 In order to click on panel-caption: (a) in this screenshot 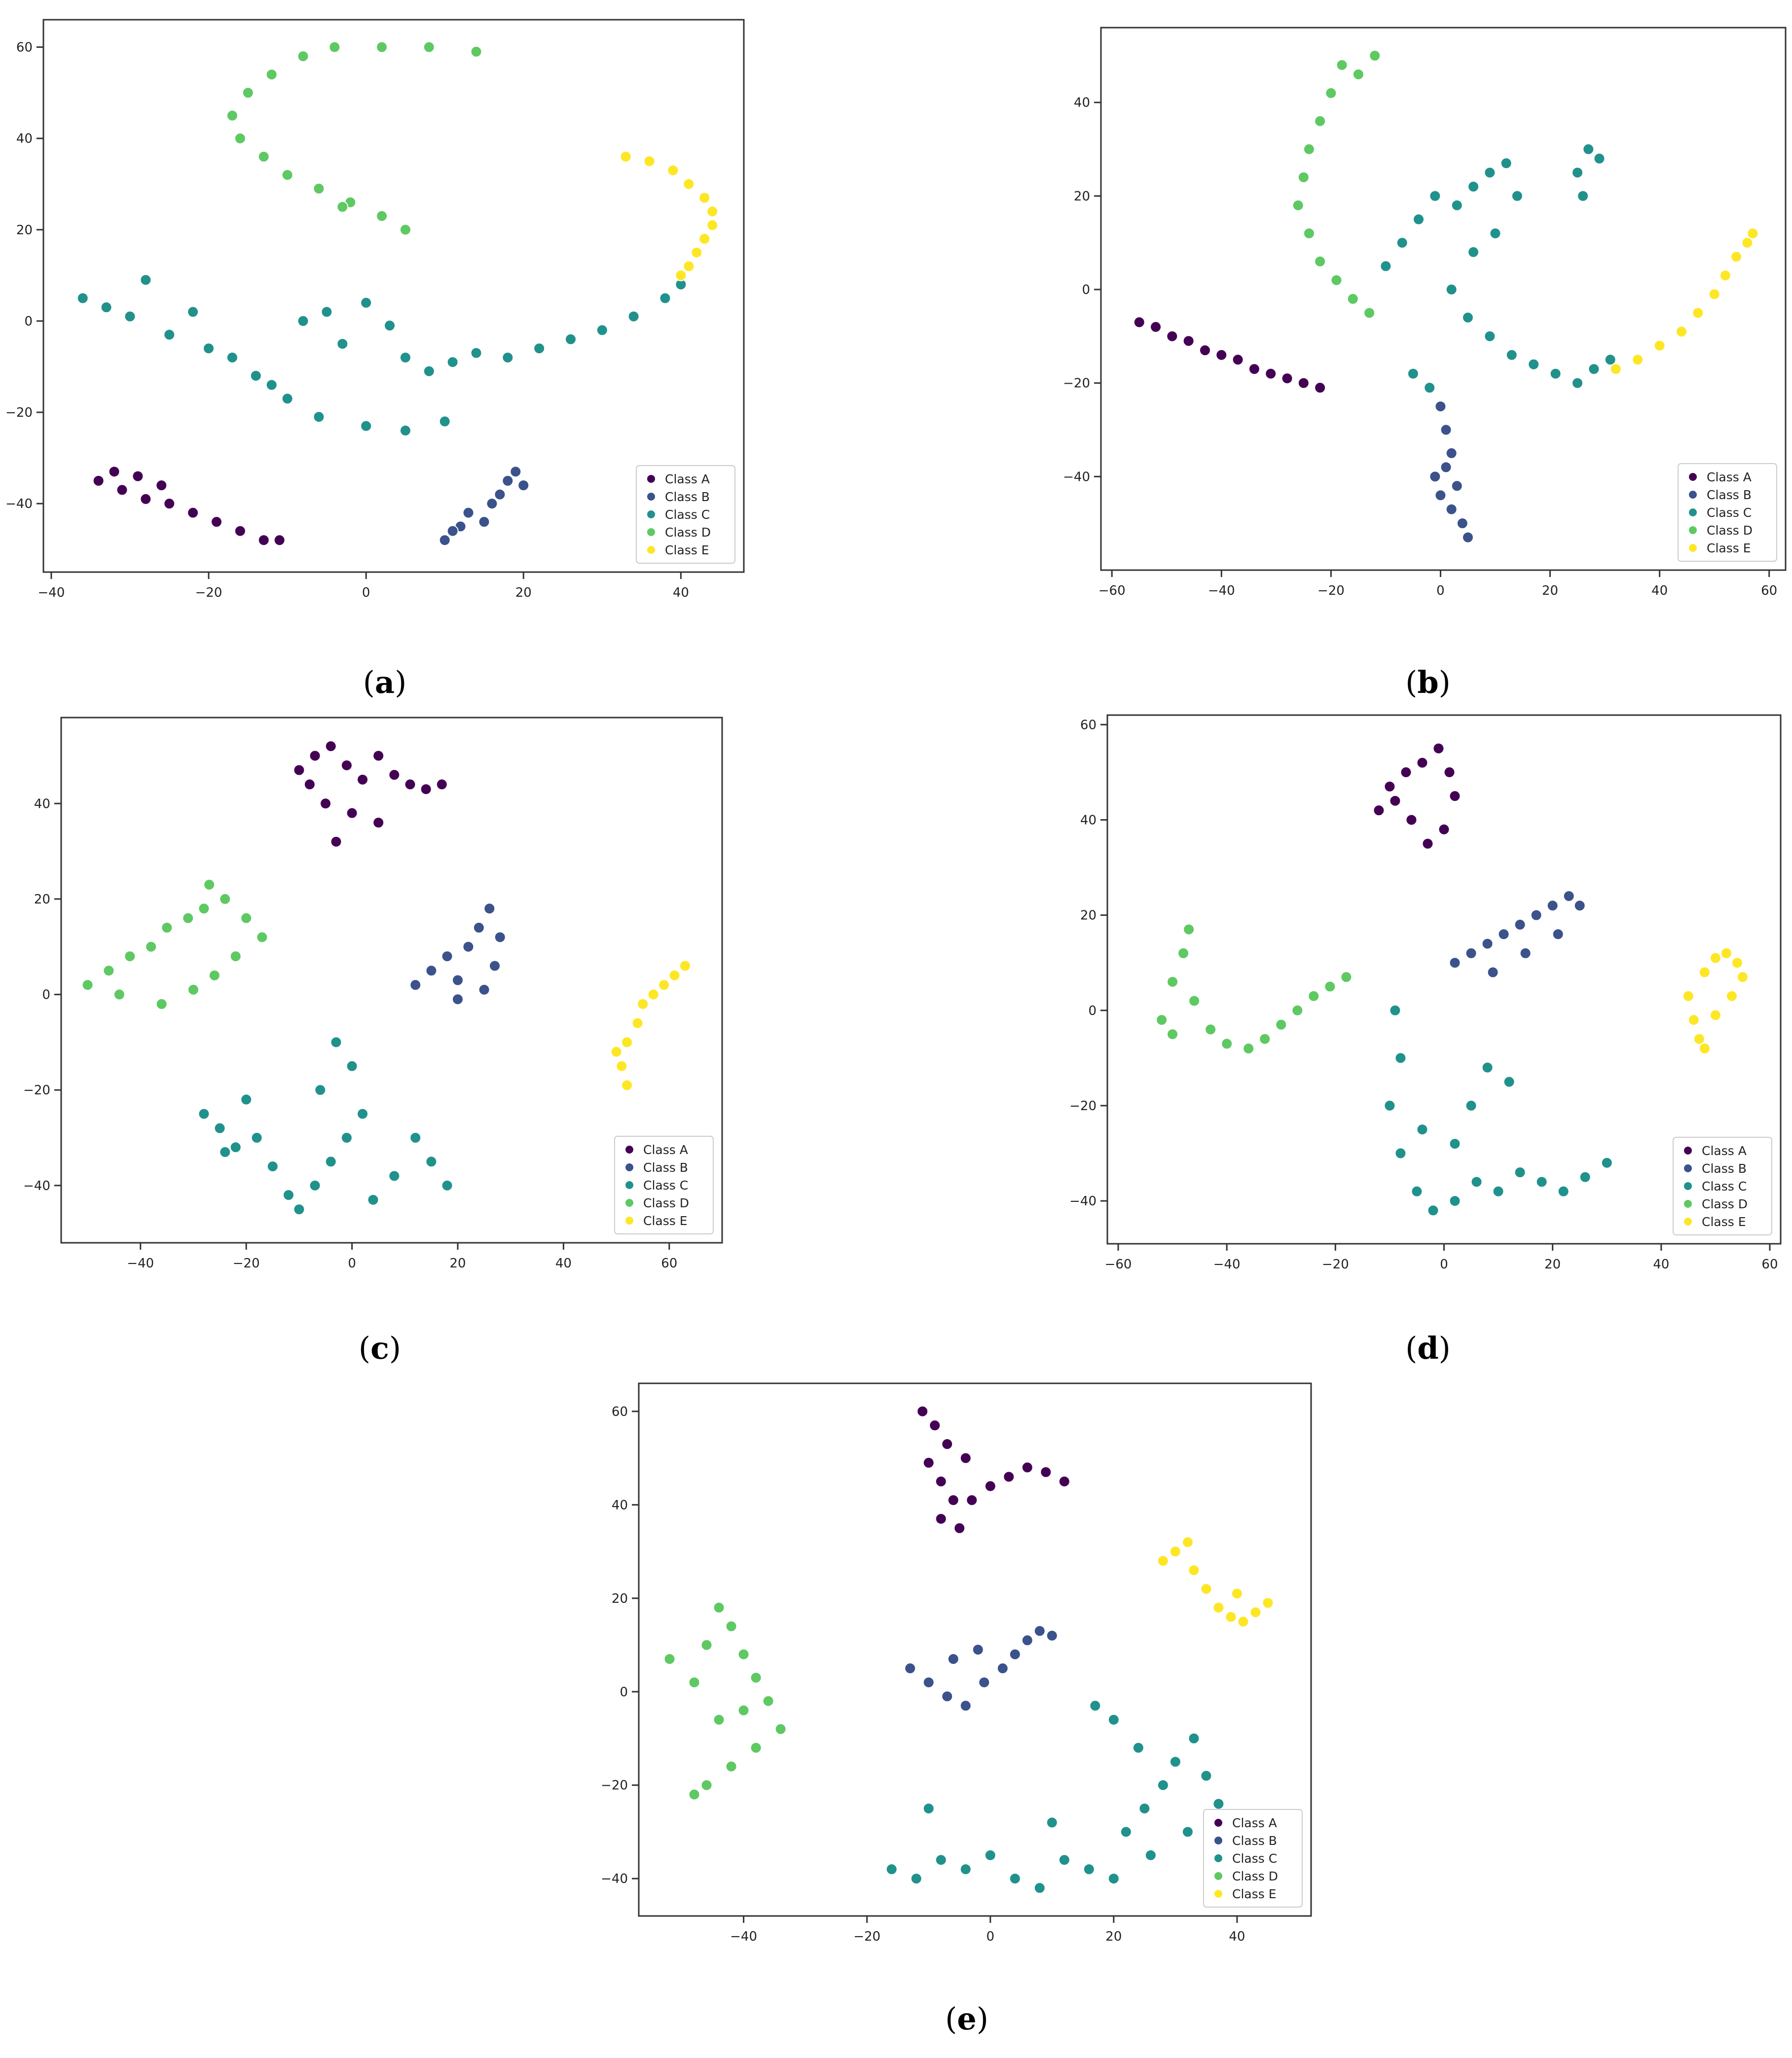, I will do `click(385, 682)`.